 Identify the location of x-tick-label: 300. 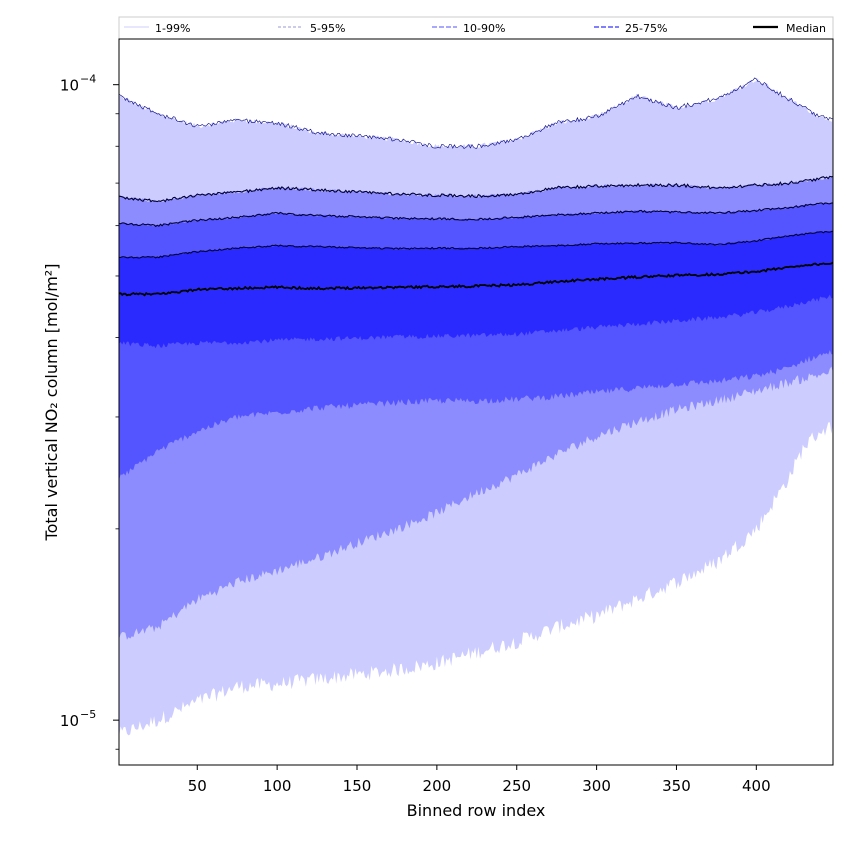
(596, 786).